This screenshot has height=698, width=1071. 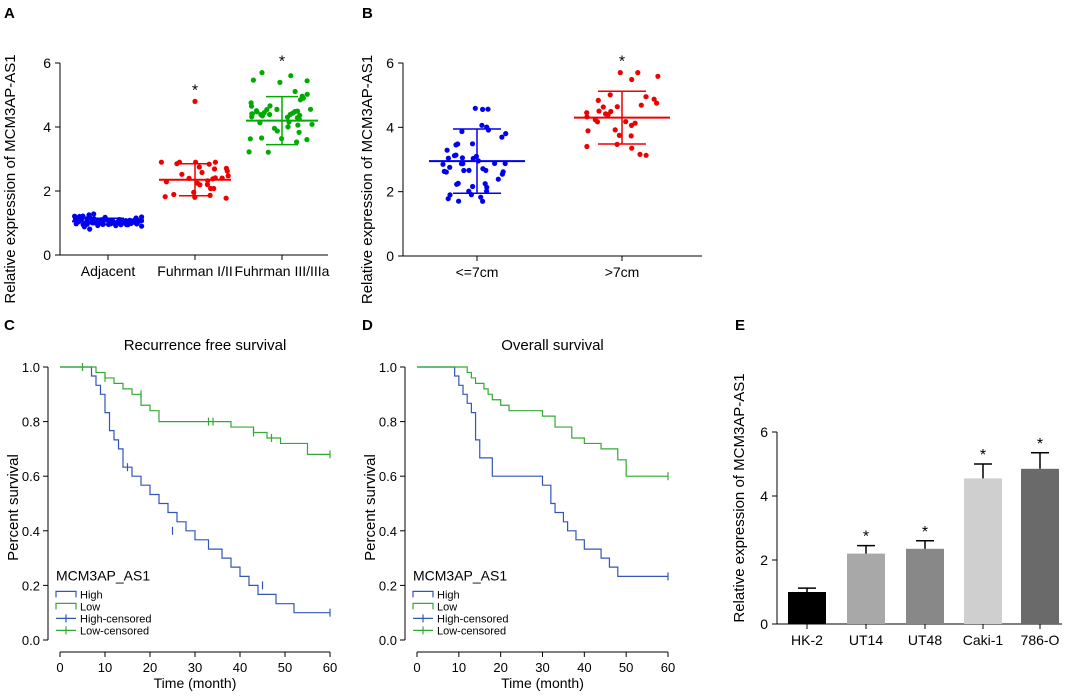 What do you see at coordinates (471, 631) in the screenshot?
I see `legend-label: Low-censored` at bounding box center [471, 631].